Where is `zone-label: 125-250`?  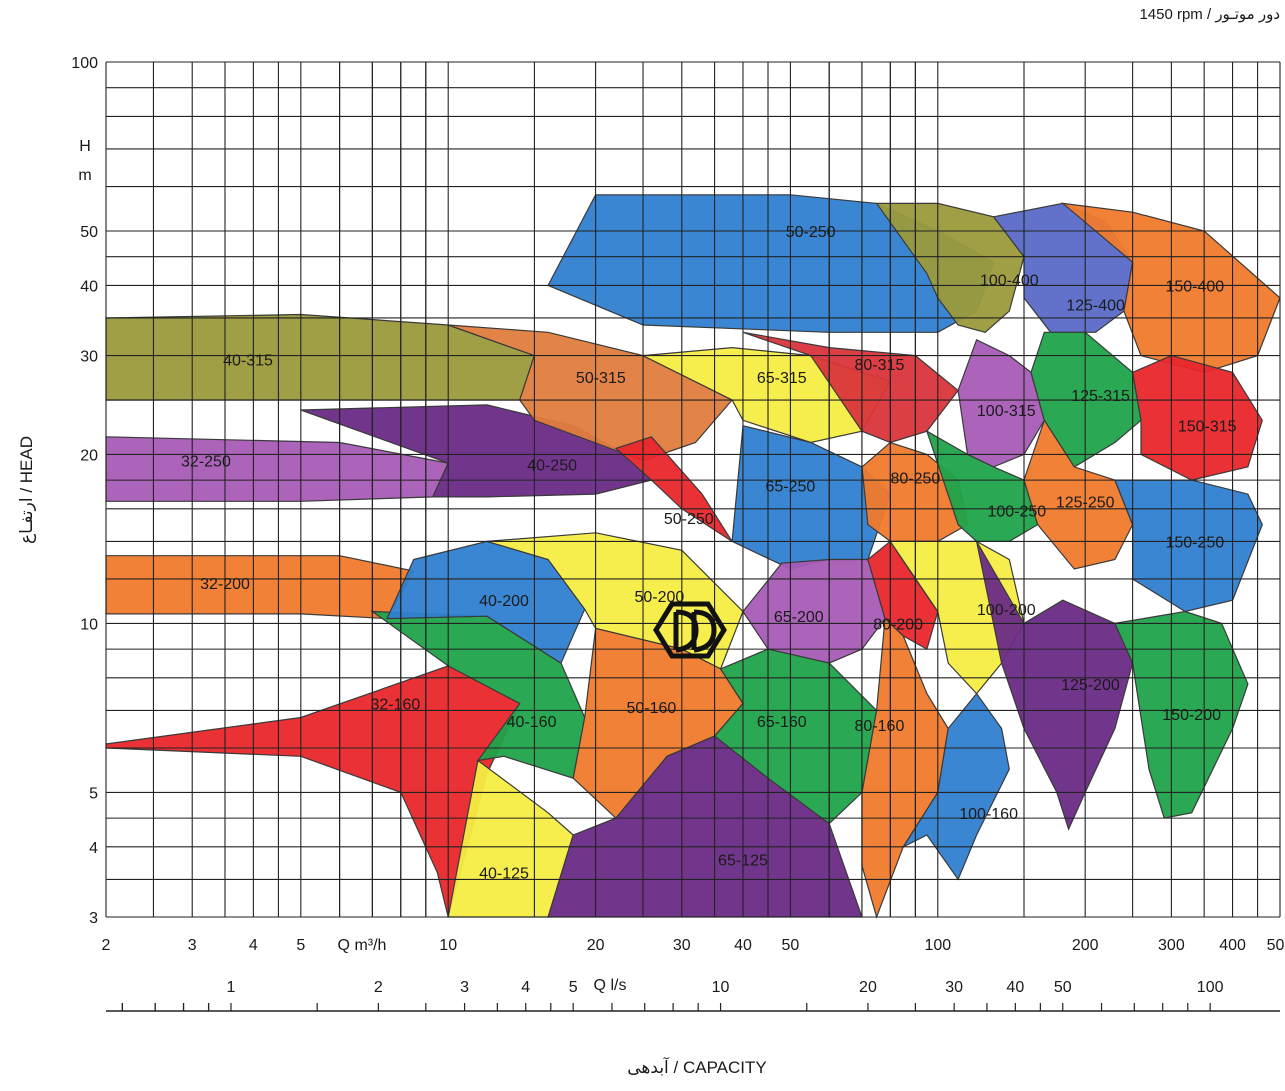 zone-label: 125-250 is located at coordinates (1085, 502).